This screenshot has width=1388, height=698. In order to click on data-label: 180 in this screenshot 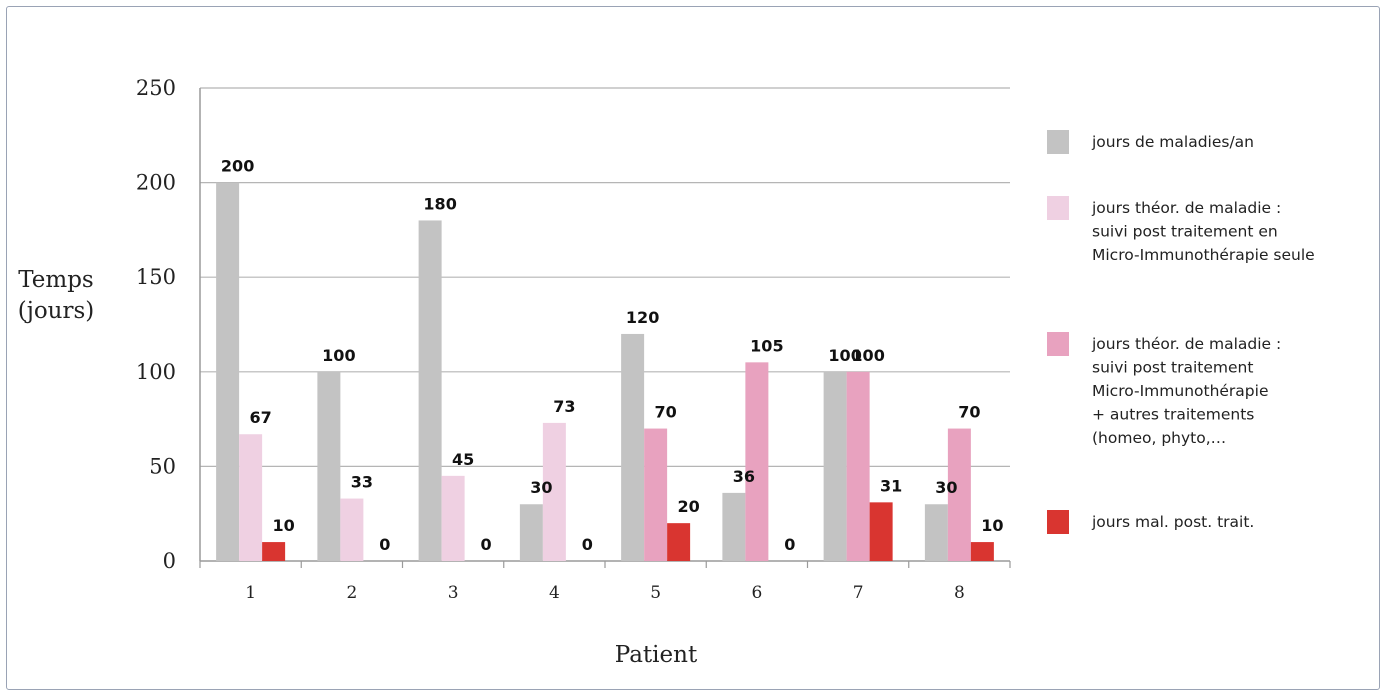, I will do `click(439, 203)`.